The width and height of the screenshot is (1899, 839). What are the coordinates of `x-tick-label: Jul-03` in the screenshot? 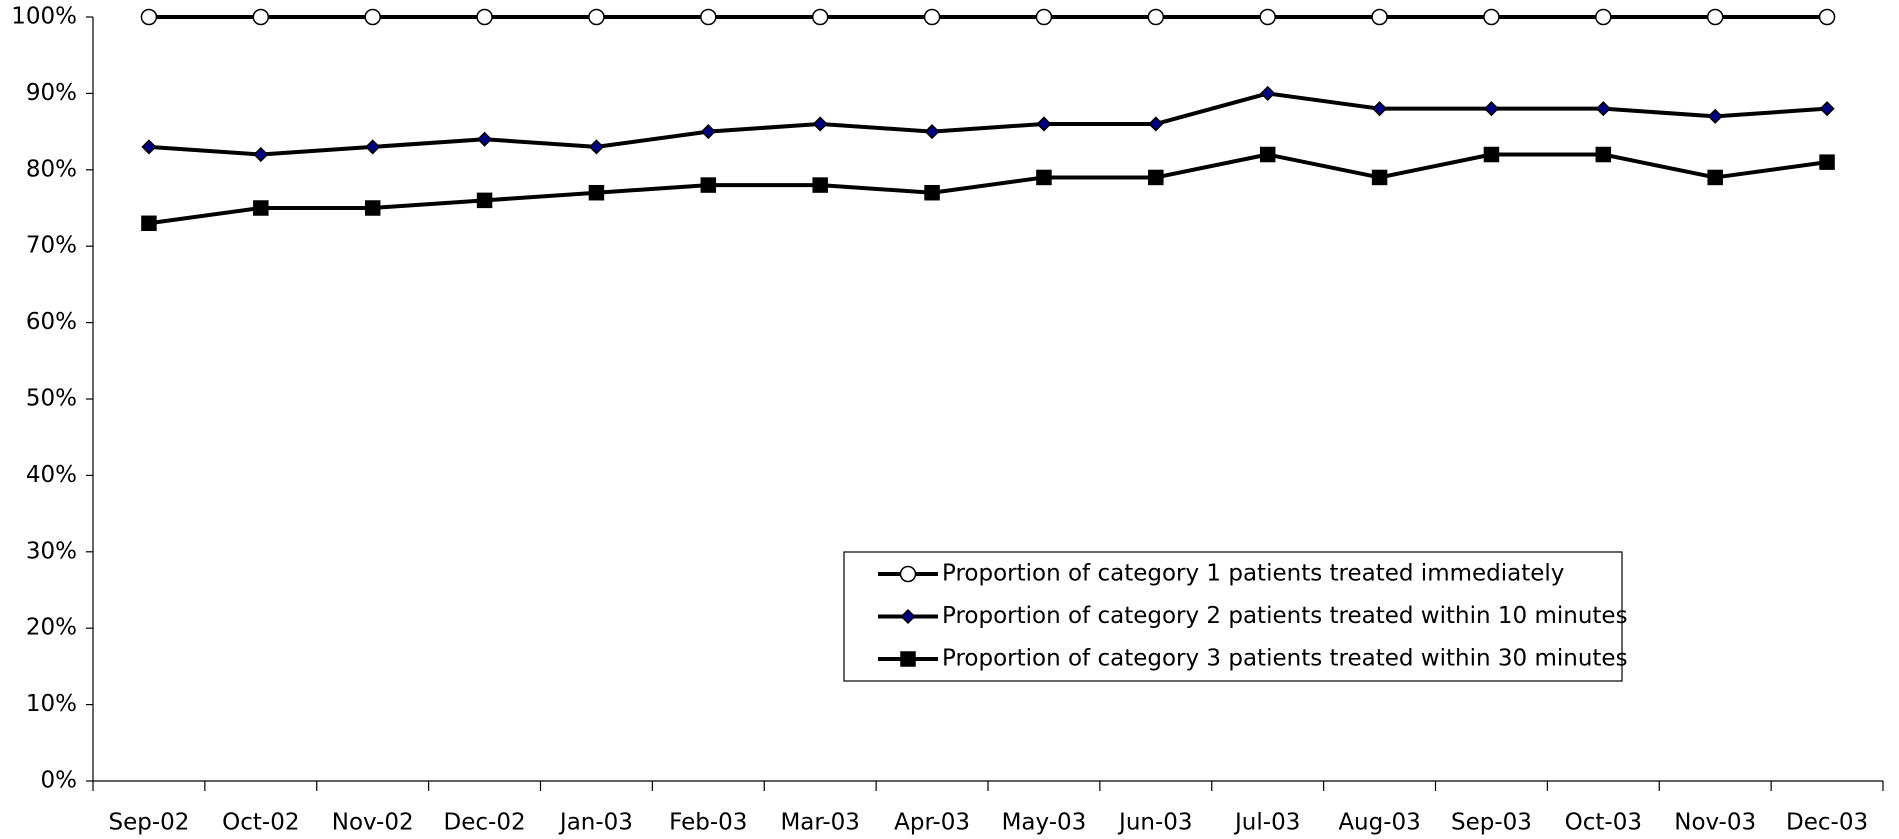 It's located at (1266, 823).